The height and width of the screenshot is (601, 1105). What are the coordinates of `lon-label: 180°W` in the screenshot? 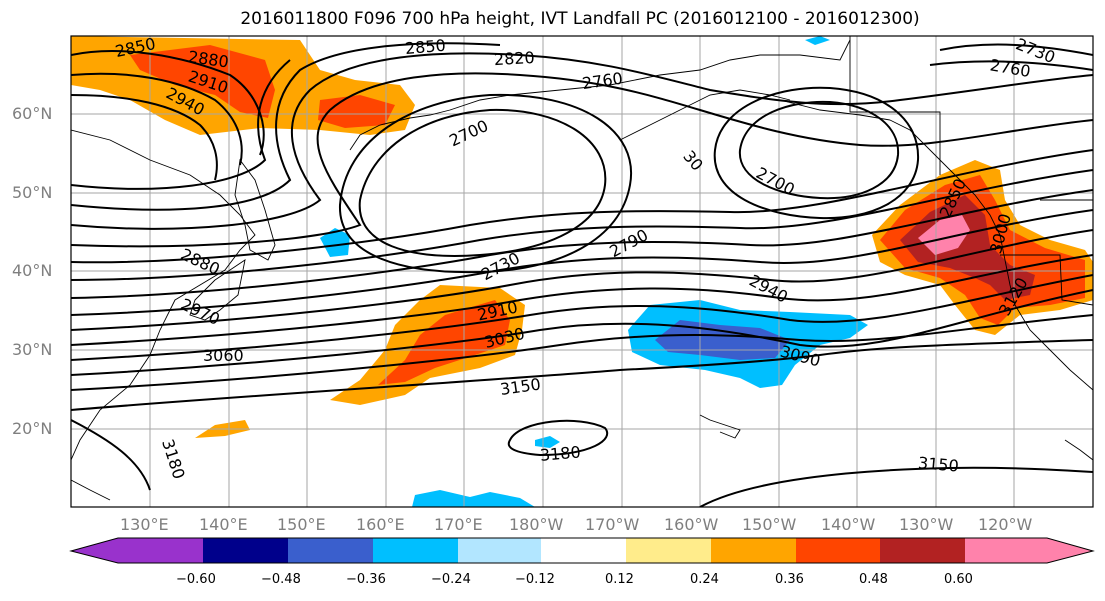 It's located at (536, 524).